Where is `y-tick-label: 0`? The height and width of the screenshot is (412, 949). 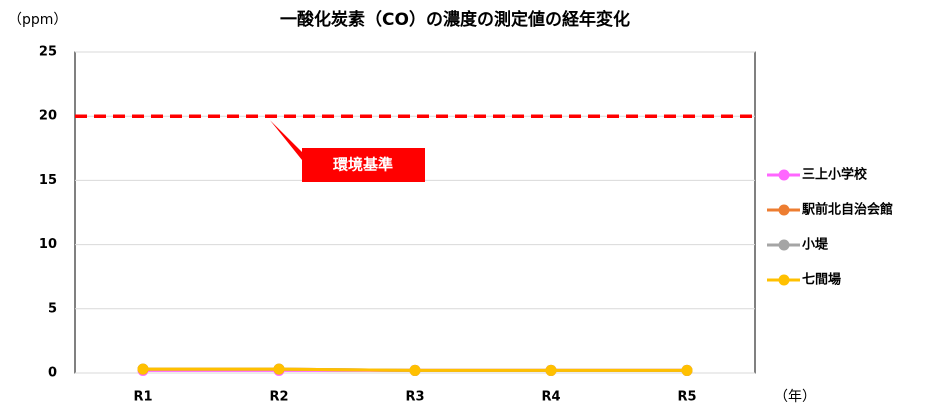
y-tick-label: 0 is located at coordinates (52, 373).